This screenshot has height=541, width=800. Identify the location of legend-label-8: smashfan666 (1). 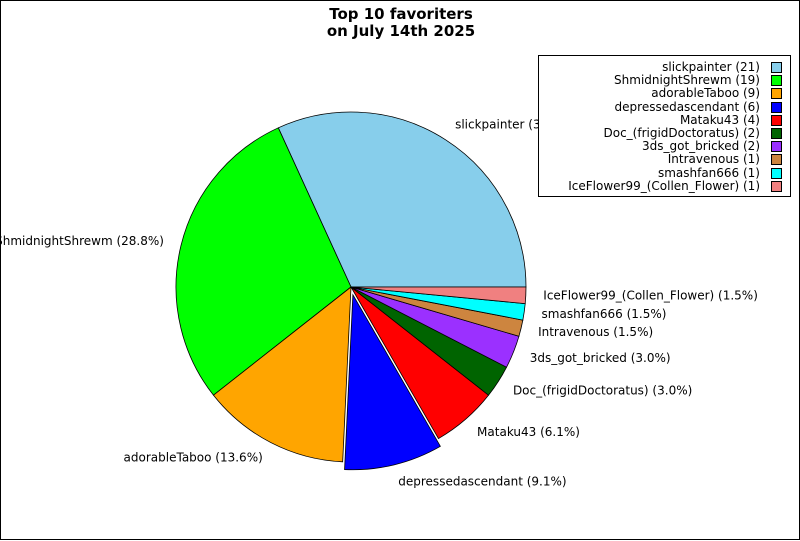
(708, 172).